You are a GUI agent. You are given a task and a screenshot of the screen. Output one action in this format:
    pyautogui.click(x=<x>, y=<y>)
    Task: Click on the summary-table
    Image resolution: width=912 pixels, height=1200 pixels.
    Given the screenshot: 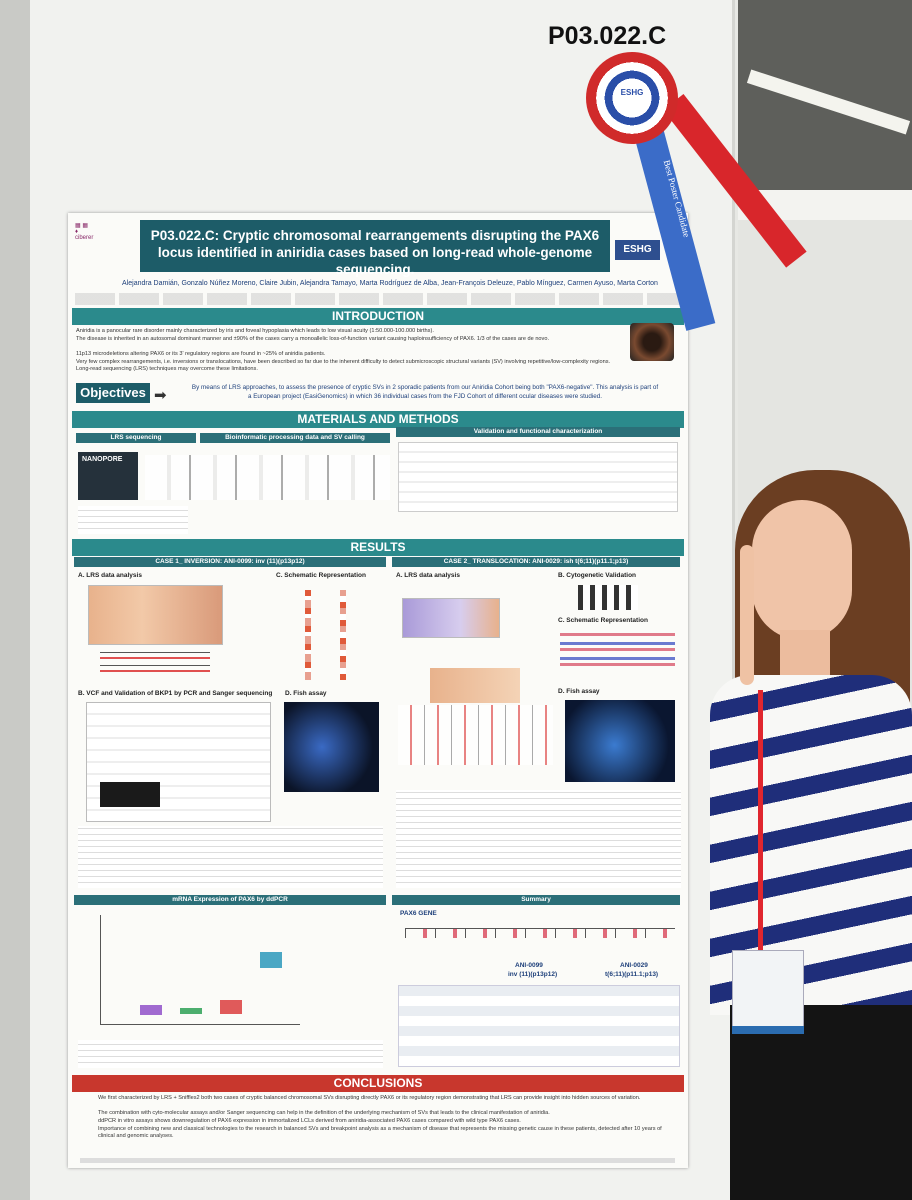 What is the action you would take?
    pyautogui.click(x=539, y=1026)
    